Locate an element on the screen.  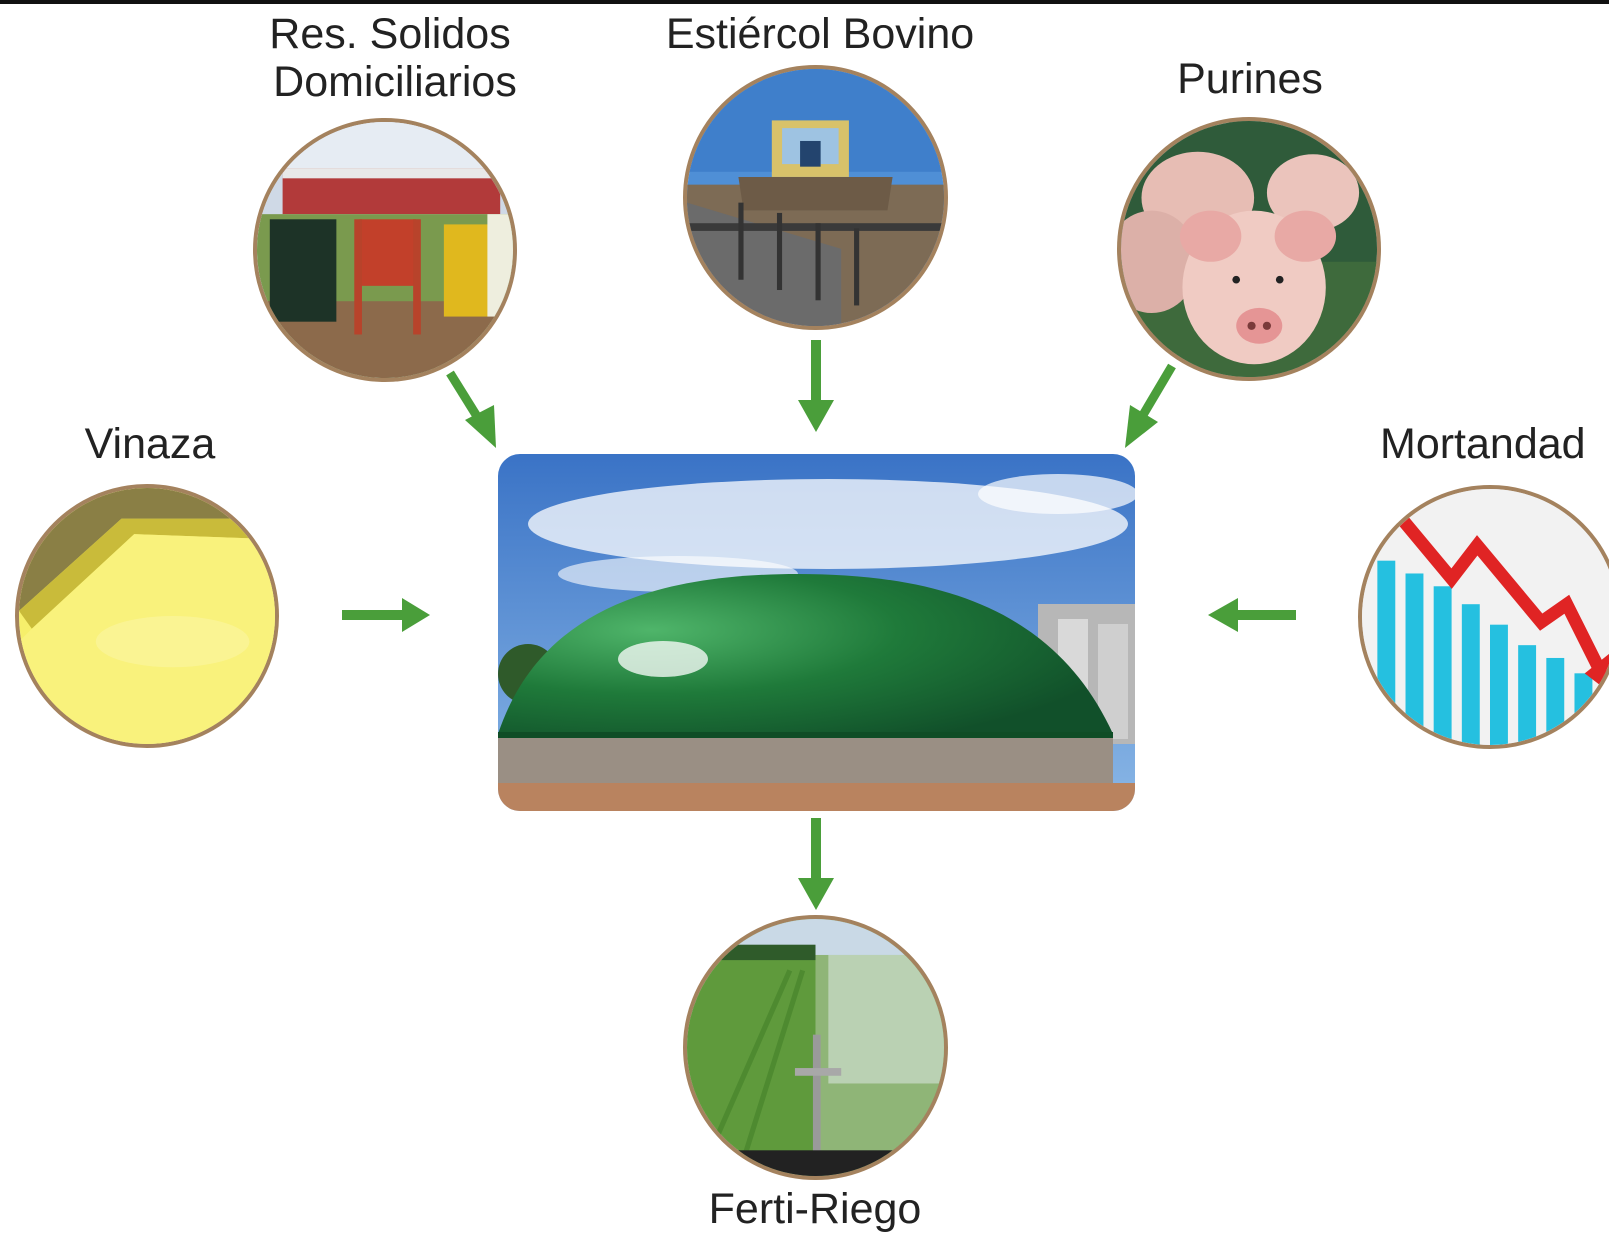
vinaza-image is located at coordinates (147, 616).